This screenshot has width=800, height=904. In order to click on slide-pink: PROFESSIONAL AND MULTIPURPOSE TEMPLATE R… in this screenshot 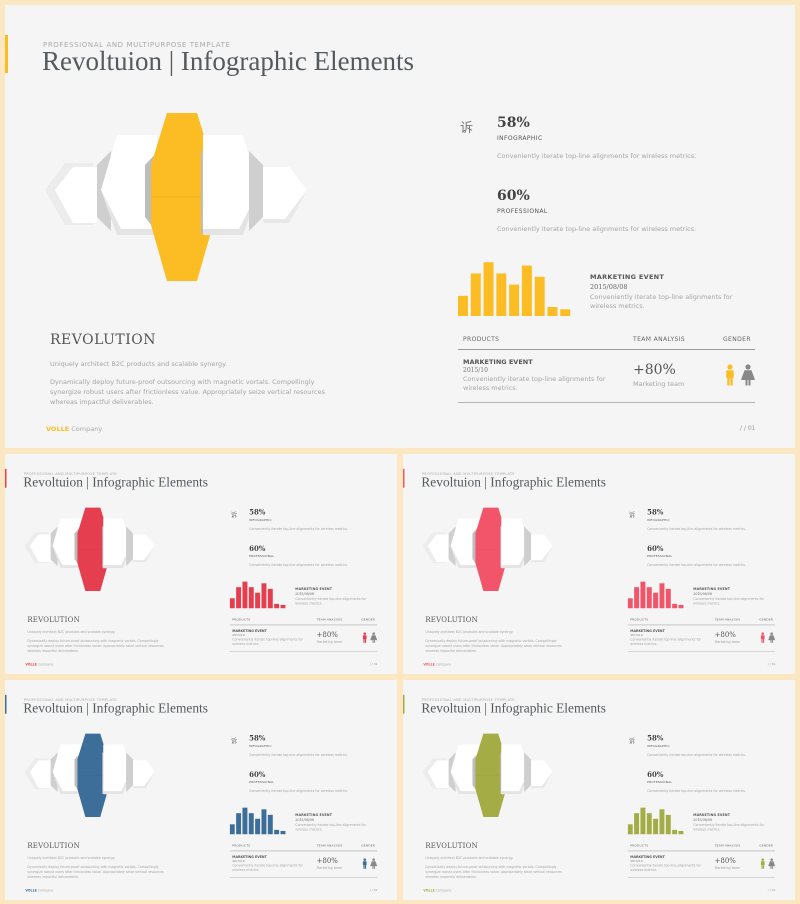, I will do `click(599, 564)`.